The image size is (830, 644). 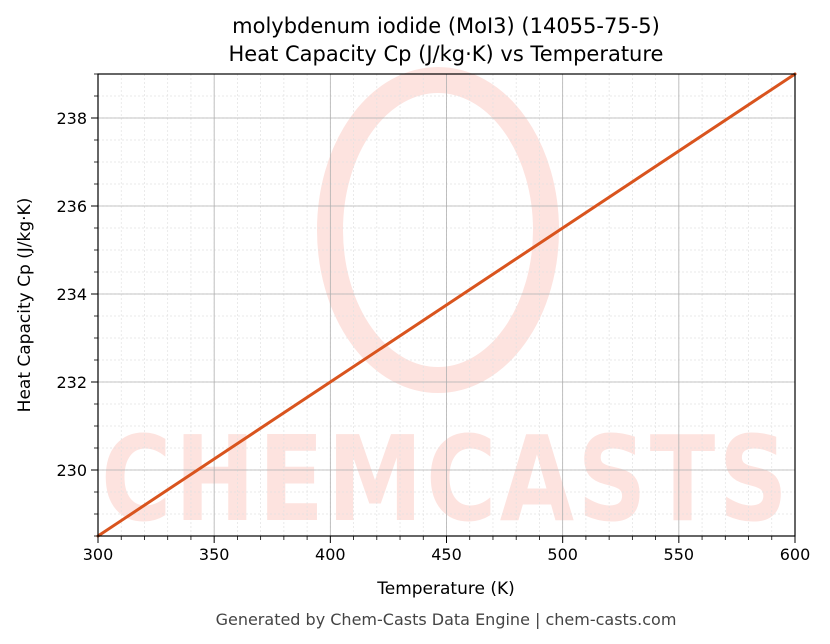 What do you see at coordinates (25, 305) in the screenshot?
I see `y-axis-label: Heat Capacity Cp (J/kg·K)` at bounding box center [25, 305].